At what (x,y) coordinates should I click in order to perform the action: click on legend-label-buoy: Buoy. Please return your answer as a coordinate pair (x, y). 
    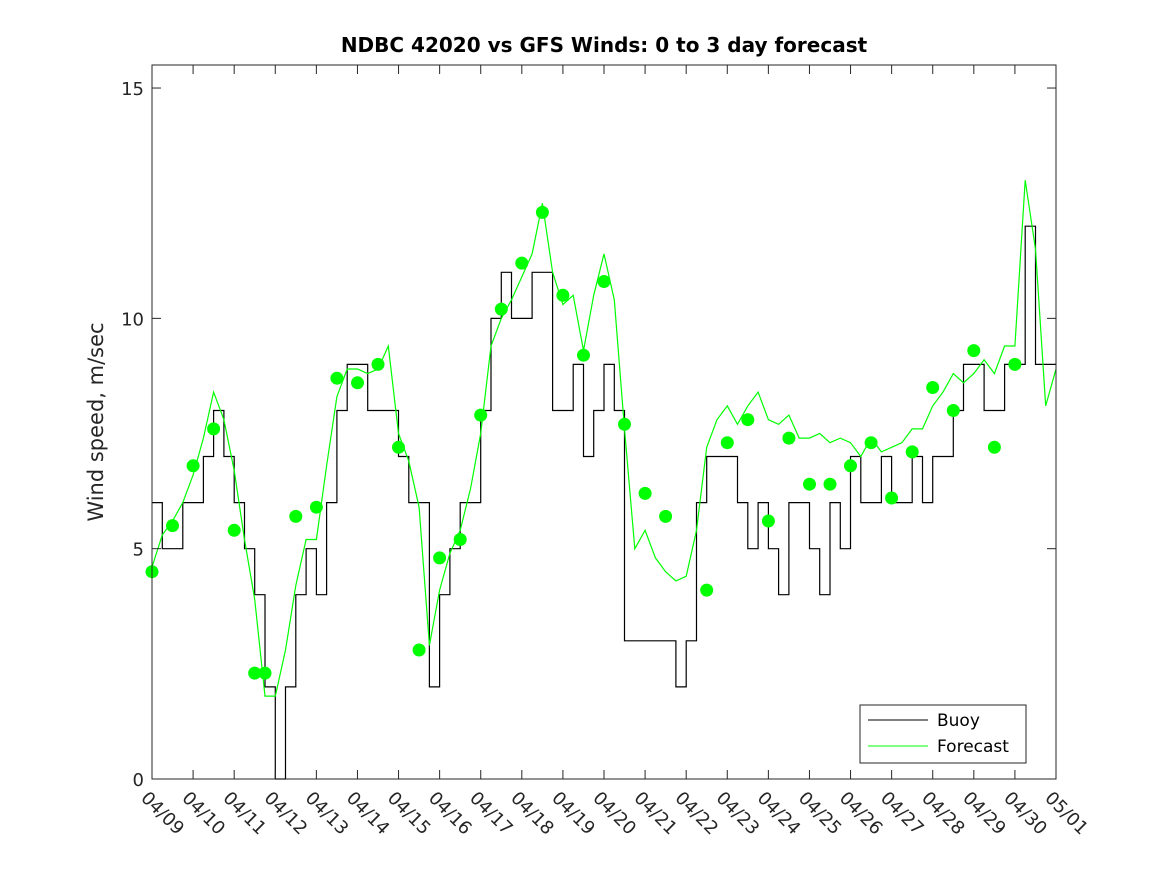
    Looking at the image, I should click on (958, 721).